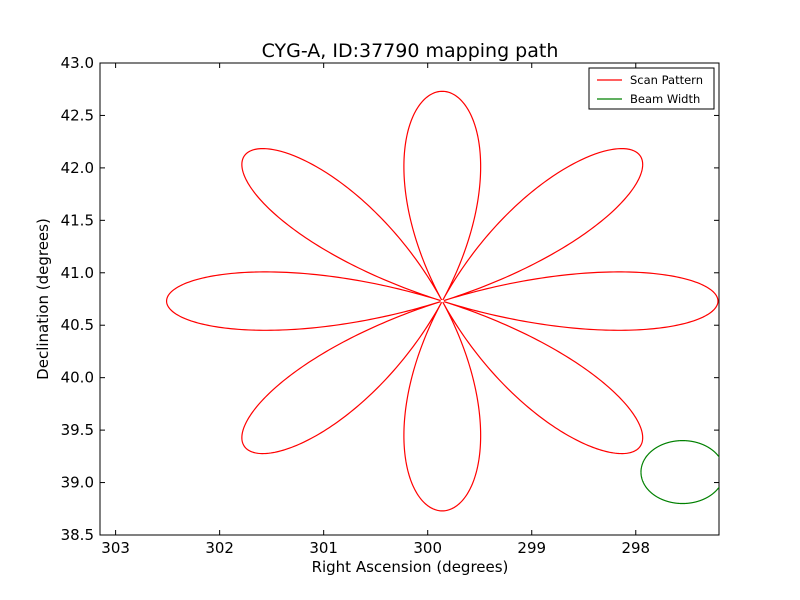  I want to click on y-tick-label: 38.5, so click(77, 535).